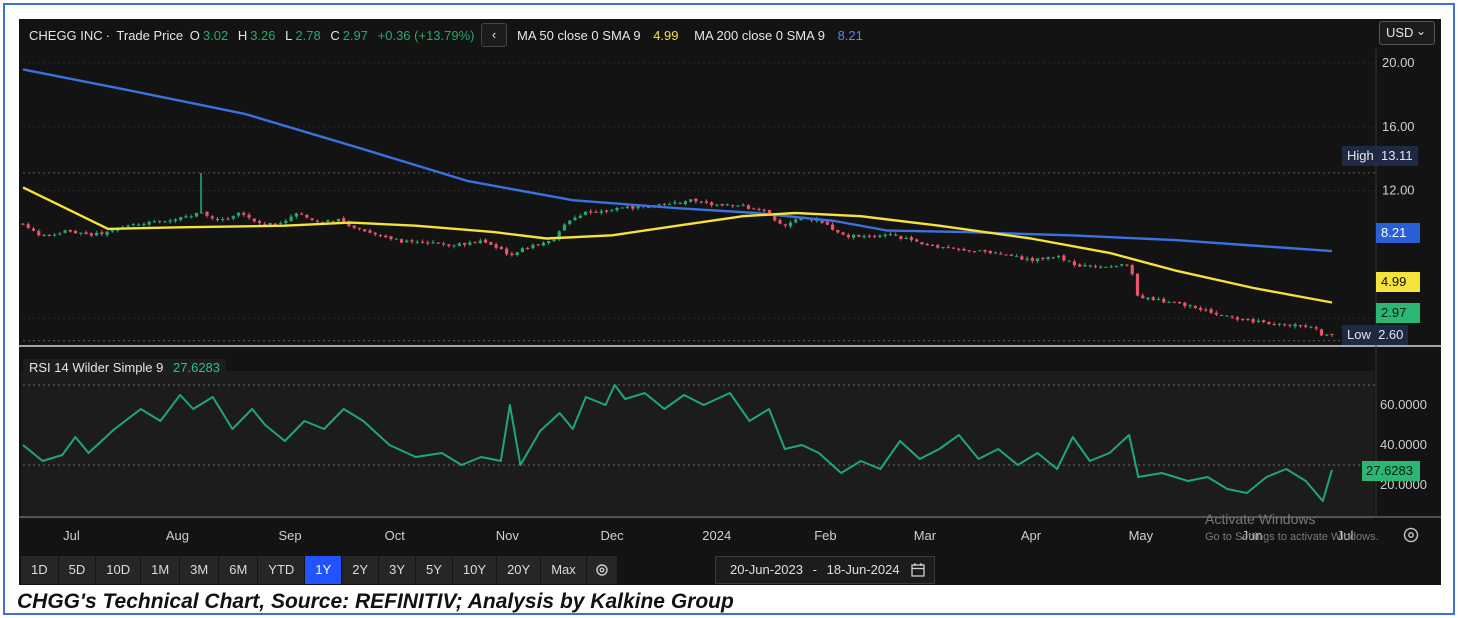 Image resolution: width=1458 pixels, height=618 pixels. What do you see at coordinates (925, 535) in the screenshot?
I see `time-tick-label: Mar` at bounding box center [925, 535].